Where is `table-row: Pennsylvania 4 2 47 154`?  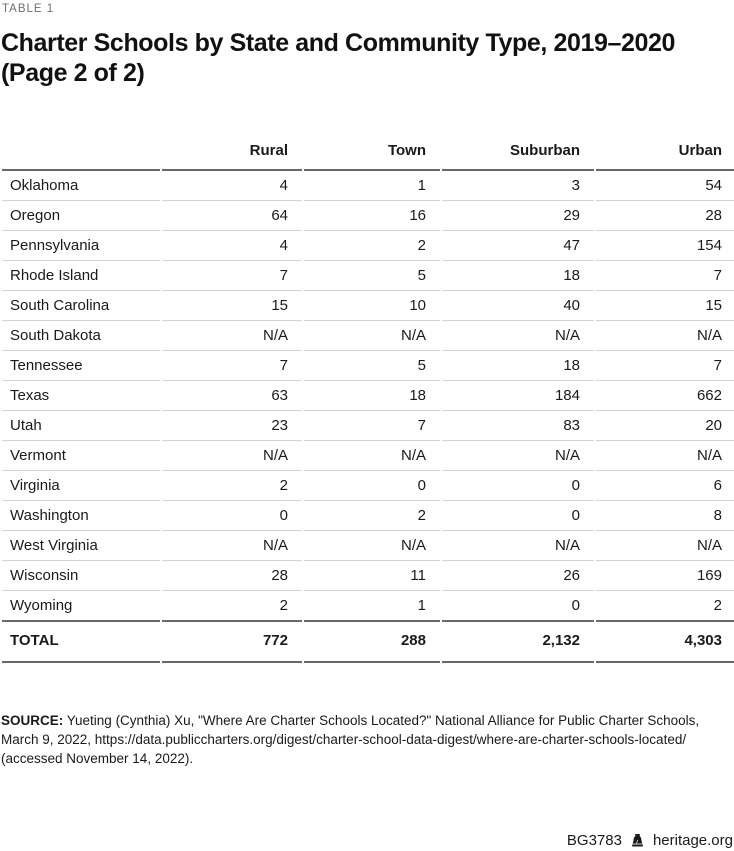 table-row: Pennsylvania 4 2 47 154 is located at coordinates (368, 246).